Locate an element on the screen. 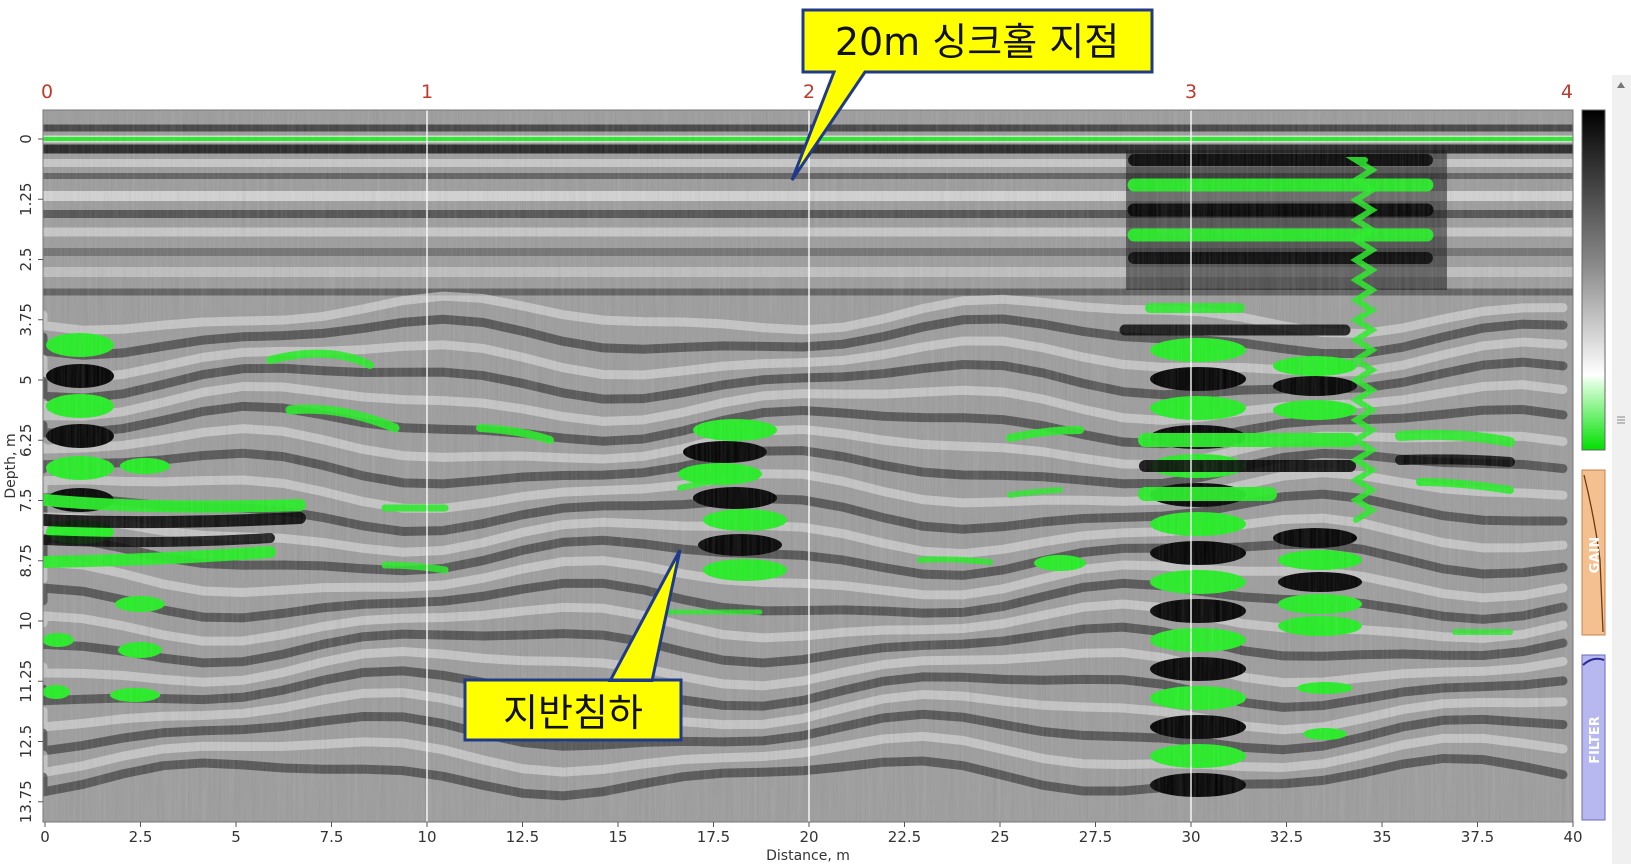 The width and height of the screenshot is (1631, 864). x-tick-label: 17.5 is located at coordinates (713, 837).